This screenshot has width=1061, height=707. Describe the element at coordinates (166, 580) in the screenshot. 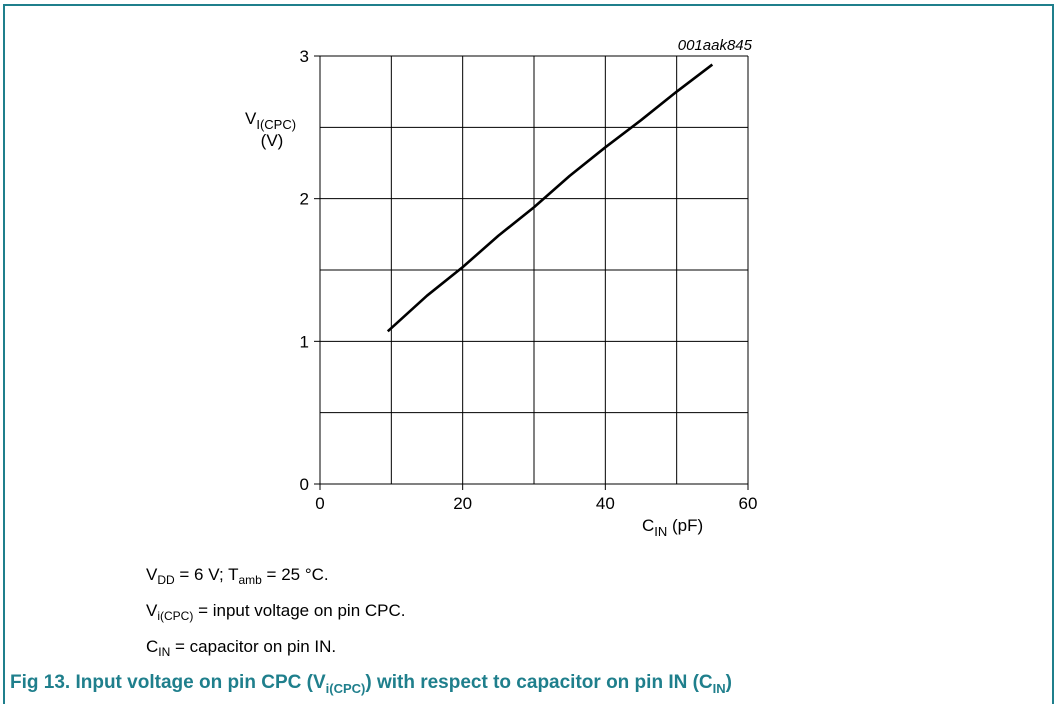

I see `note-conditions-a-sub: DD` at that location.